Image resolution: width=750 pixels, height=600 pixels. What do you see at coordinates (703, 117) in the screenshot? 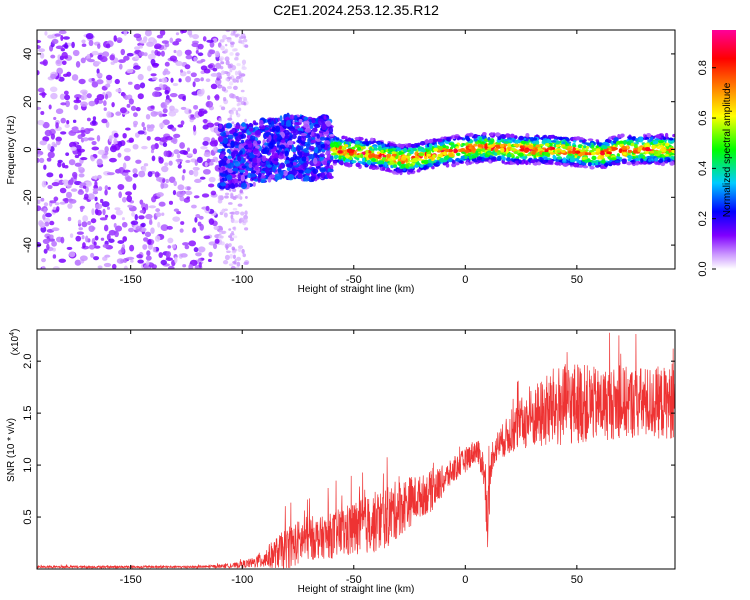
I see `colorbar-tick-label: 0.6` at bounding box center [703, 117].